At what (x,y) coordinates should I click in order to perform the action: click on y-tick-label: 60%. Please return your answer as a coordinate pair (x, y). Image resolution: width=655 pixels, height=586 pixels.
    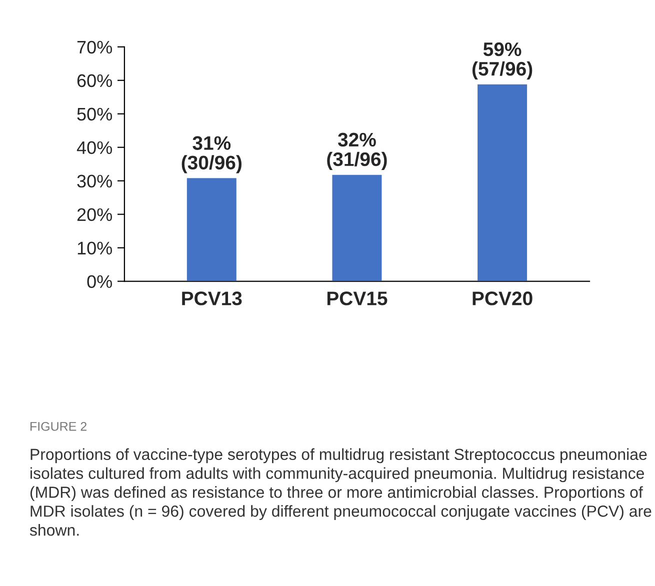
    Looking at the image, I should click on (94, 81).